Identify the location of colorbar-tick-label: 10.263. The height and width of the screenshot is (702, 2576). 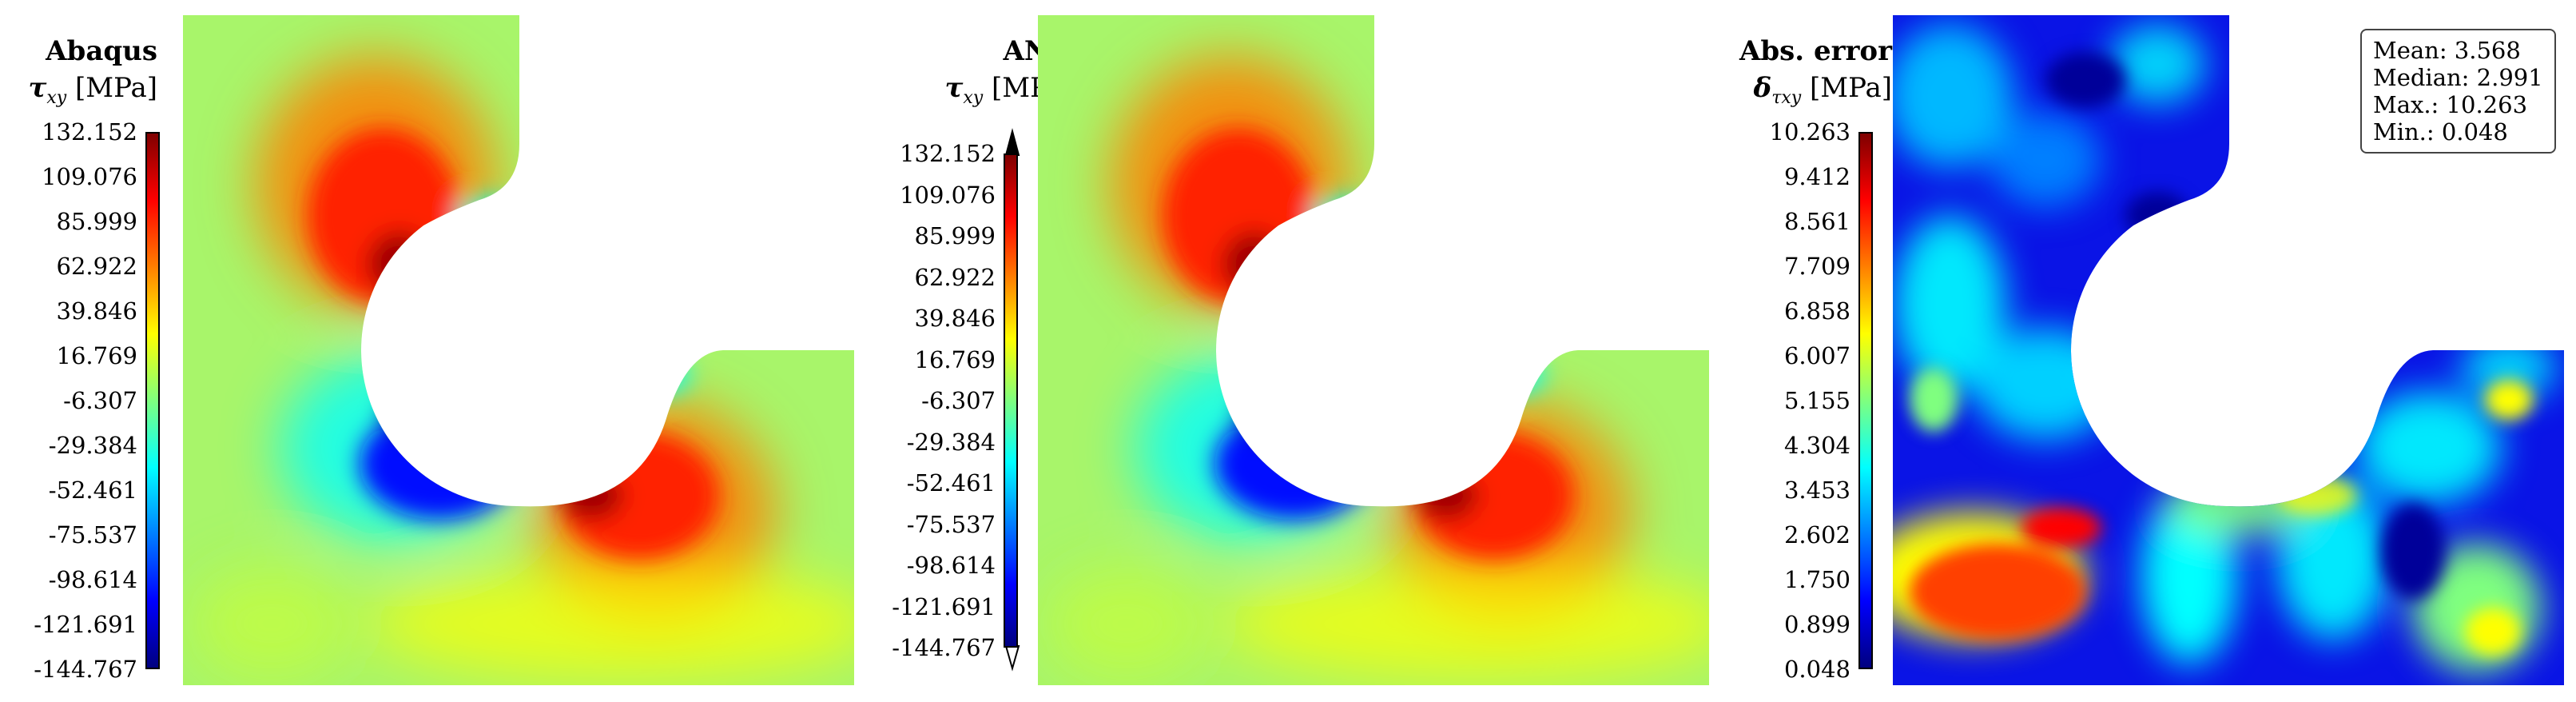
(1810, 132).